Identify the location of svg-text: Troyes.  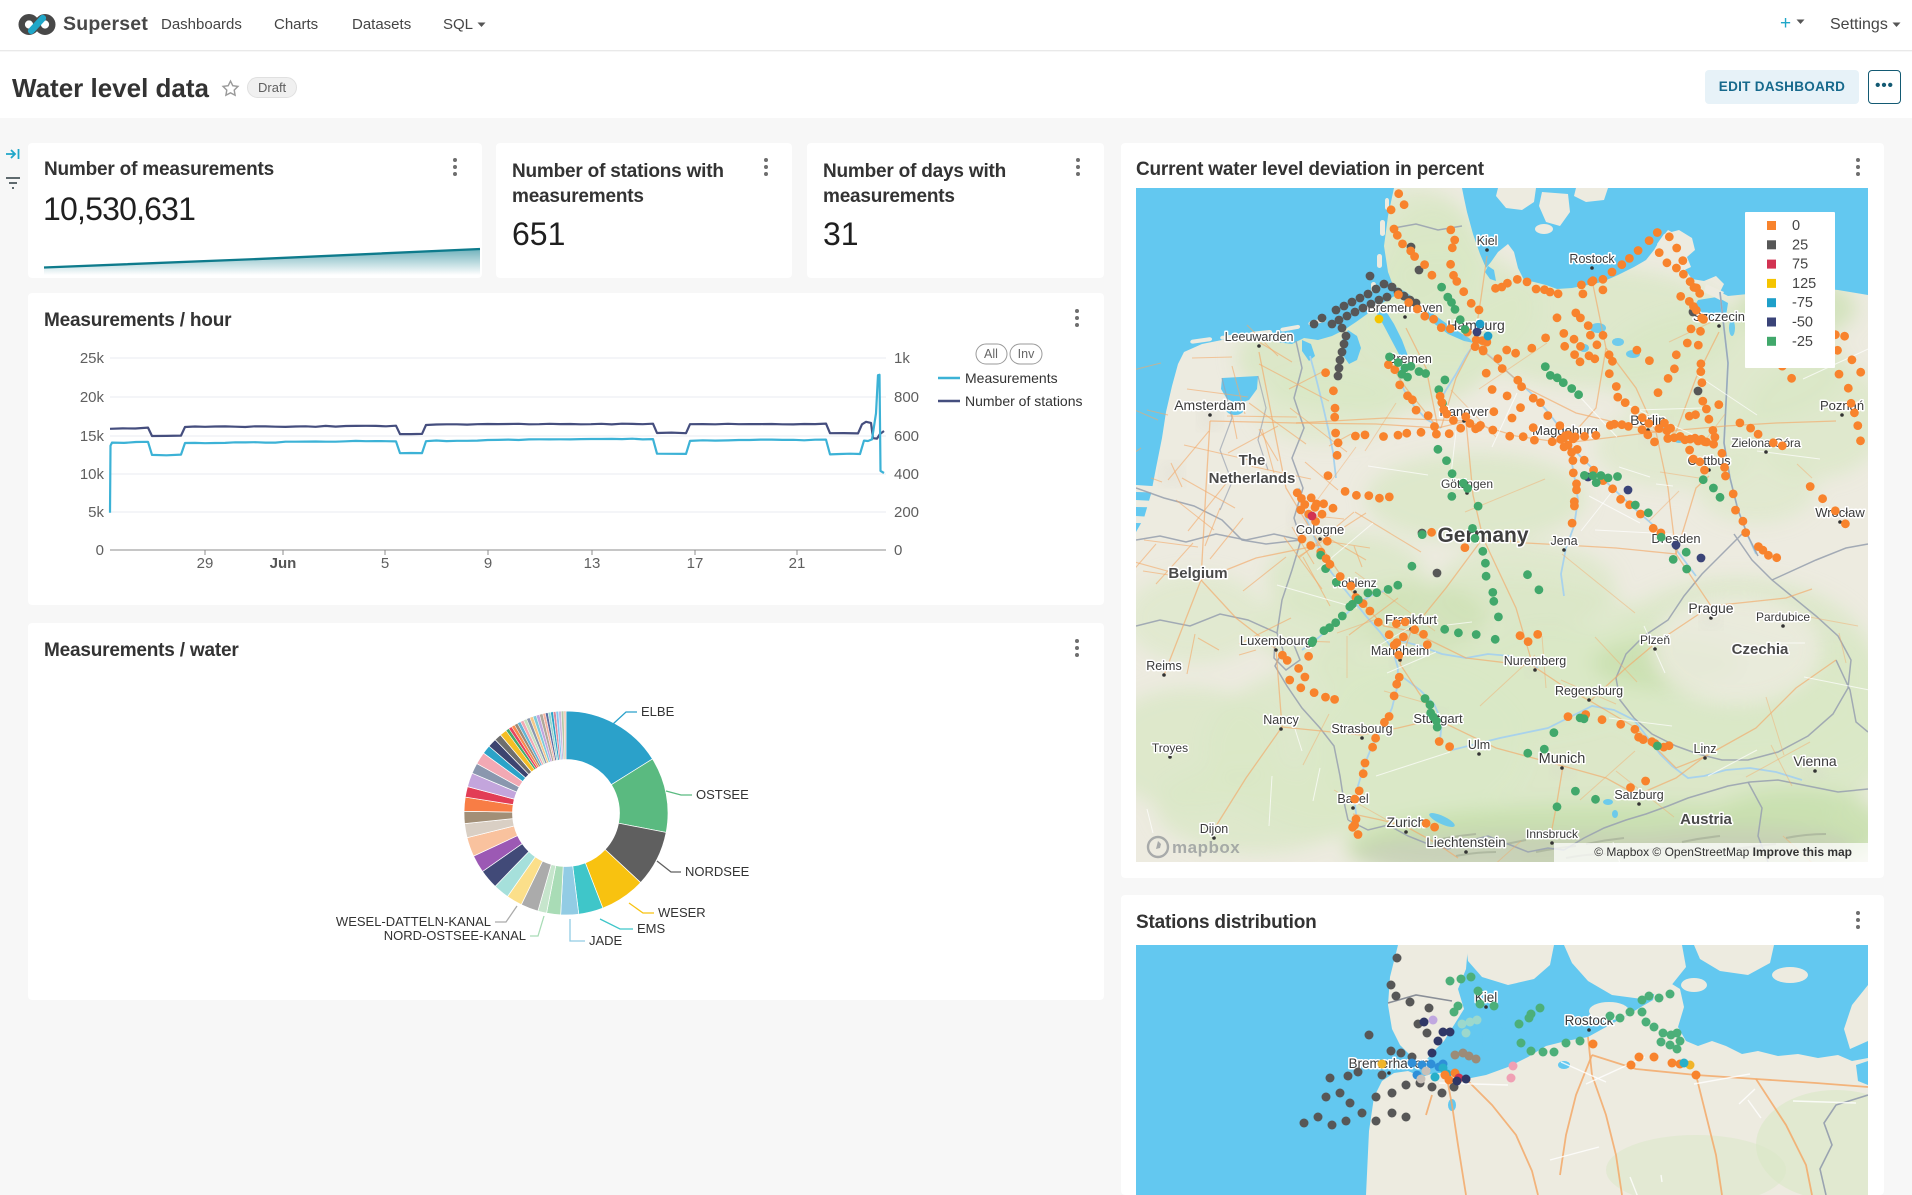
(1170, 748).